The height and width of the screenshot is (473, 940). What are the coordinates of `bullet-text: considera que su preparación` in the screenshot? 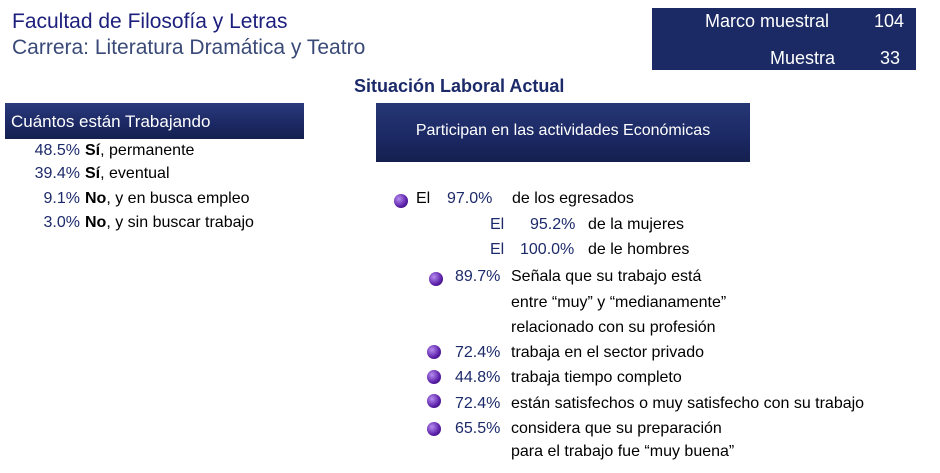 It's located at (616, 428).